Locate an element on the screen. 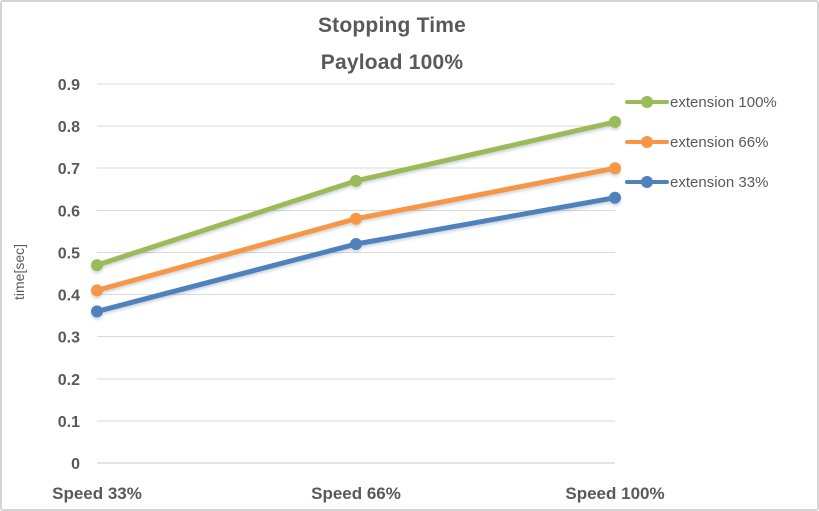  y-tick-label: 0.7 is located at coordinates (69, 169).